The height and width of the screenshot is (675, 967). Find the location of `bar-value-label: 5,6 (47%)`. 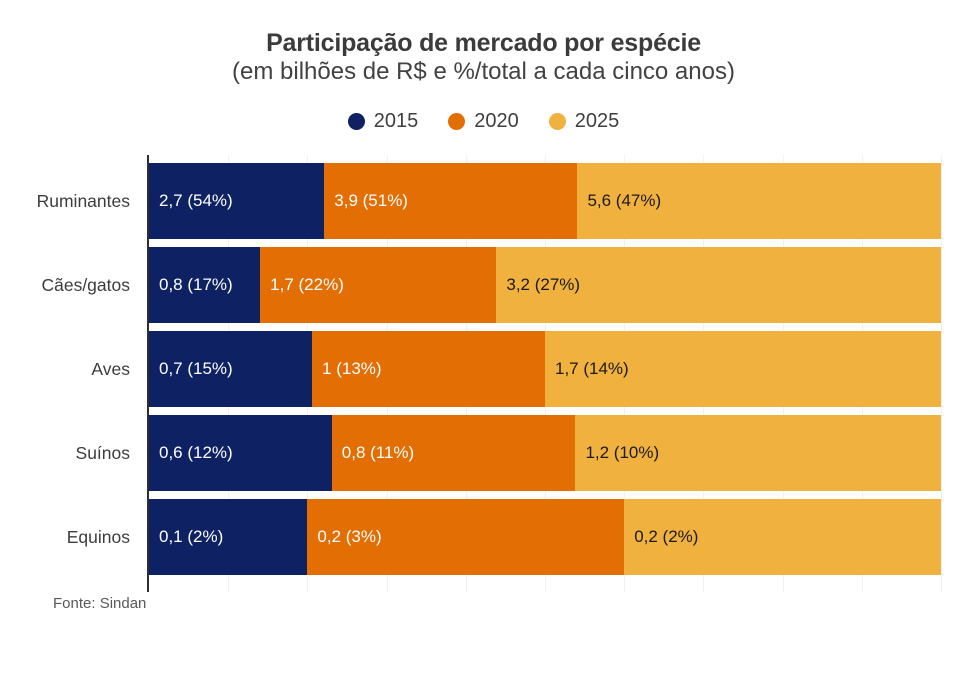

bar-value-label: 5,6 (47%) is located at coordinates (624, 200).